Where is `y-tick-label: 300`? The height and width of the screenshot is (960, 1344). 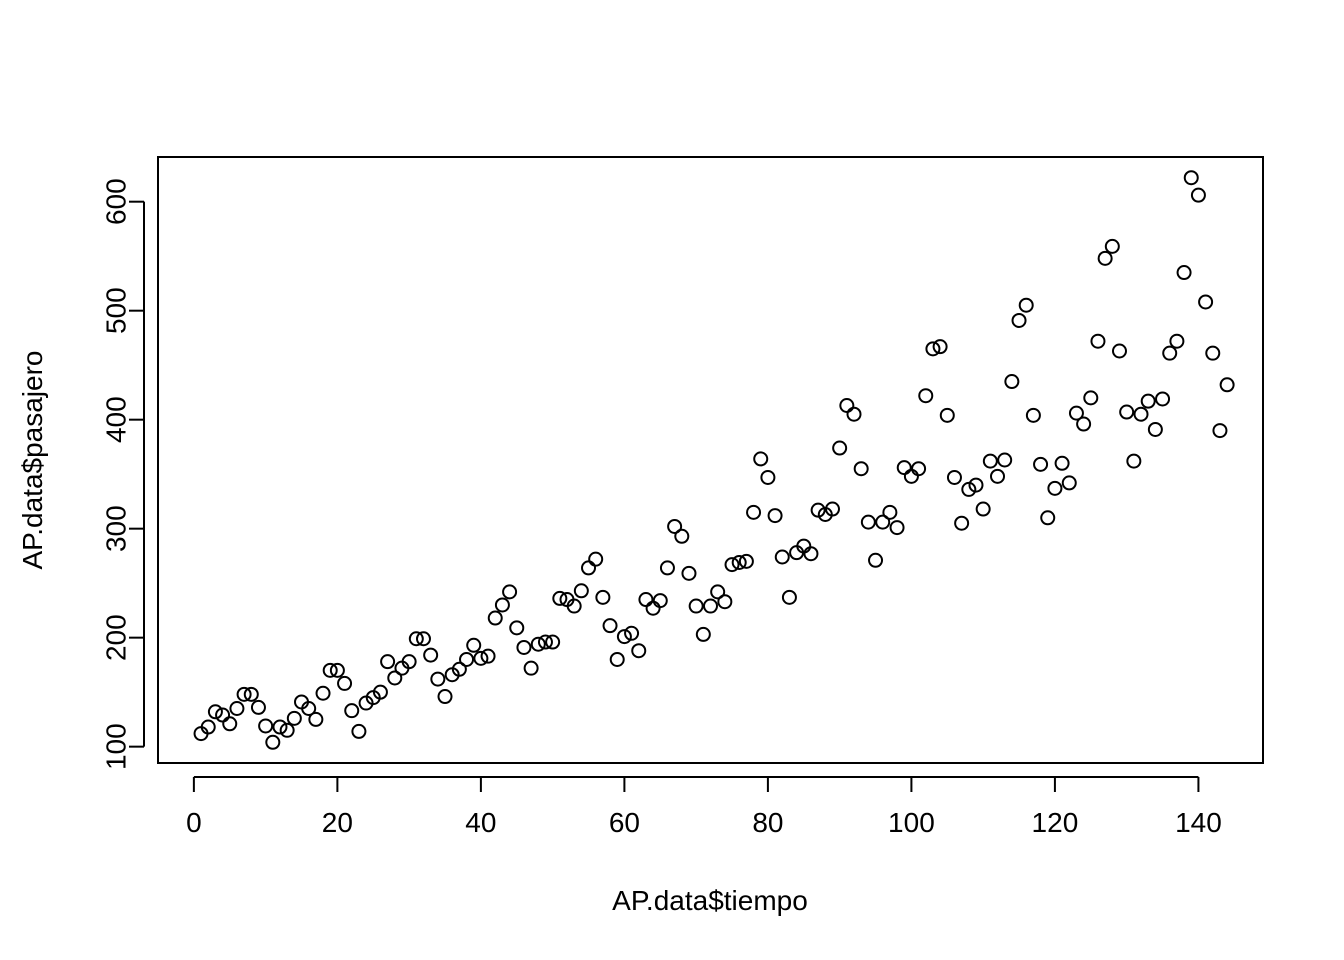 y-tick-label: 300 is located at coordinates (115, 528).